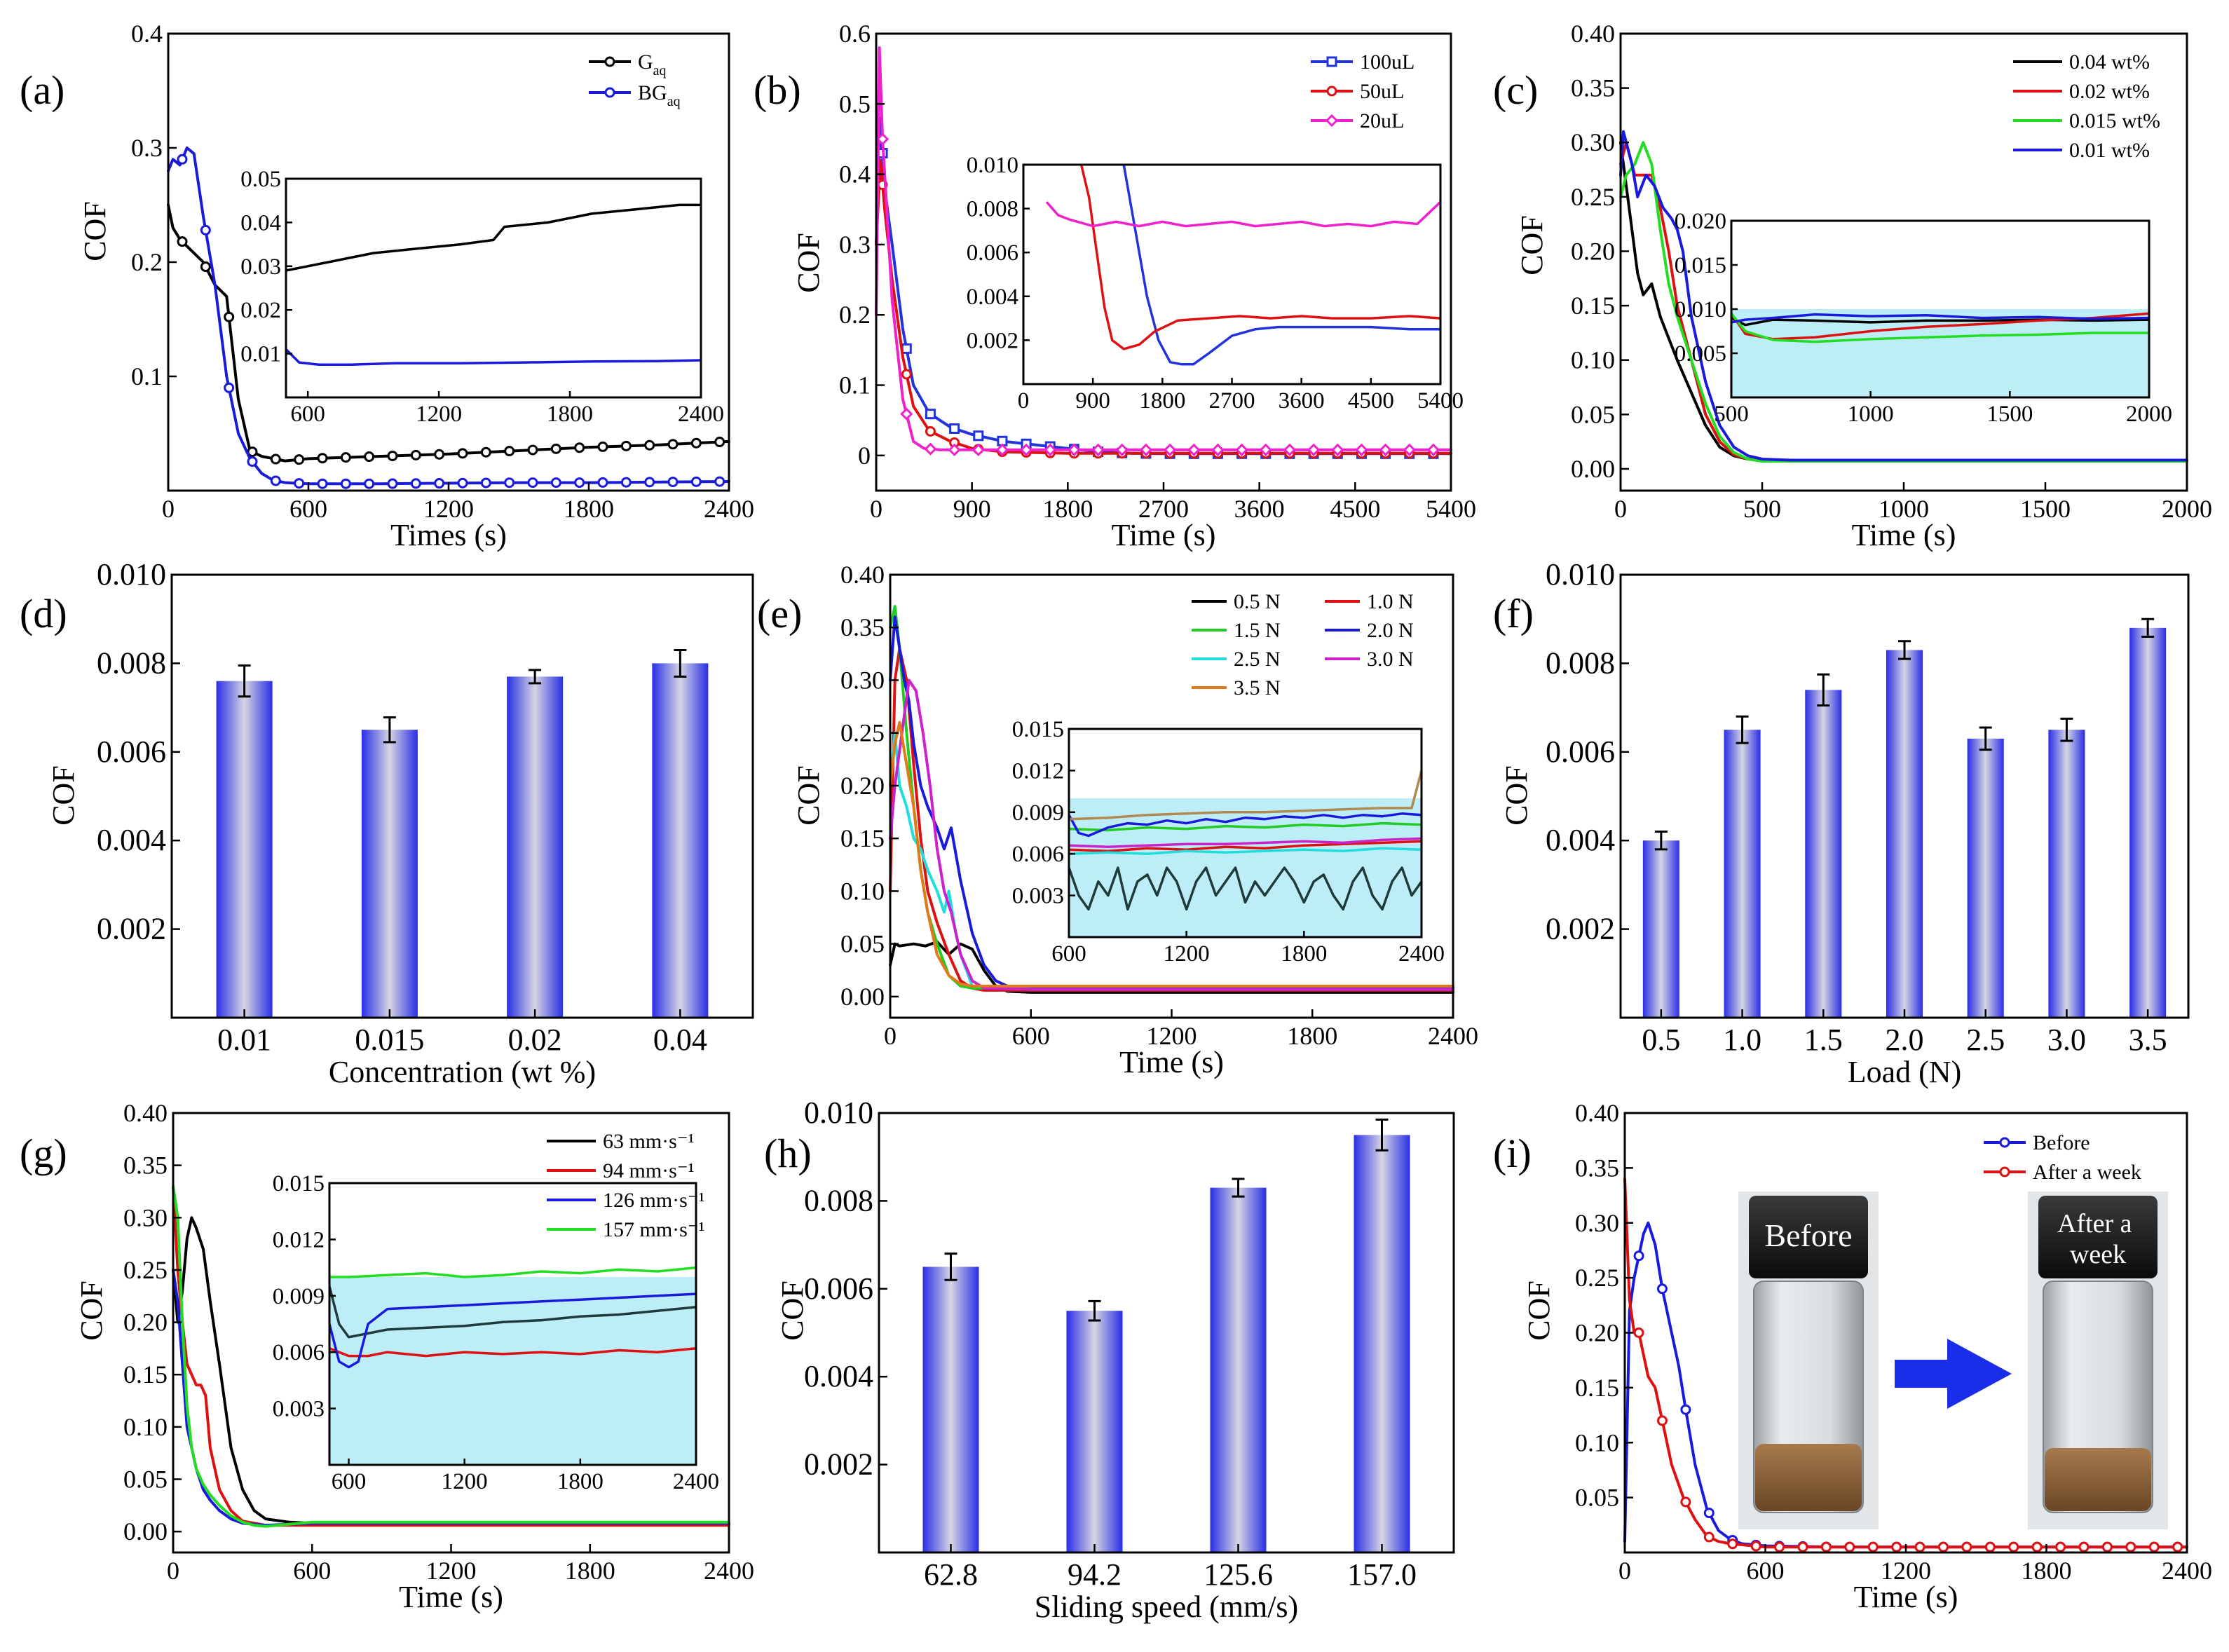  What do you see at coordinates (512, 1371) in the screenshot?
I see `inset-shaded-band` at bounding box center [512, 1371].